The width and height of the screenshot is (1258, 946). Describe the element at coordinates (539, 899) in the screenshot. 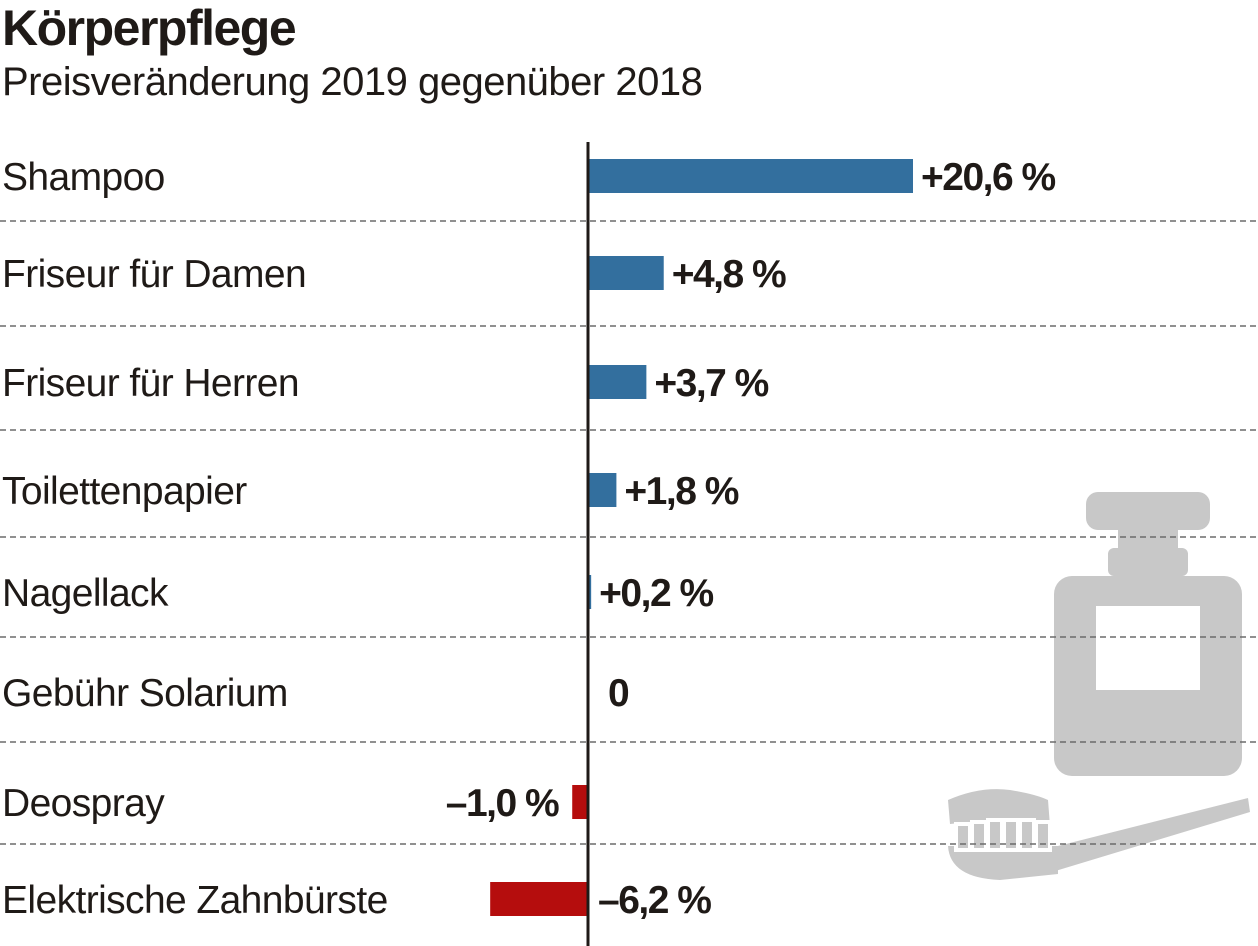

I see `bar-elektrische-zahnbürste` at that location.